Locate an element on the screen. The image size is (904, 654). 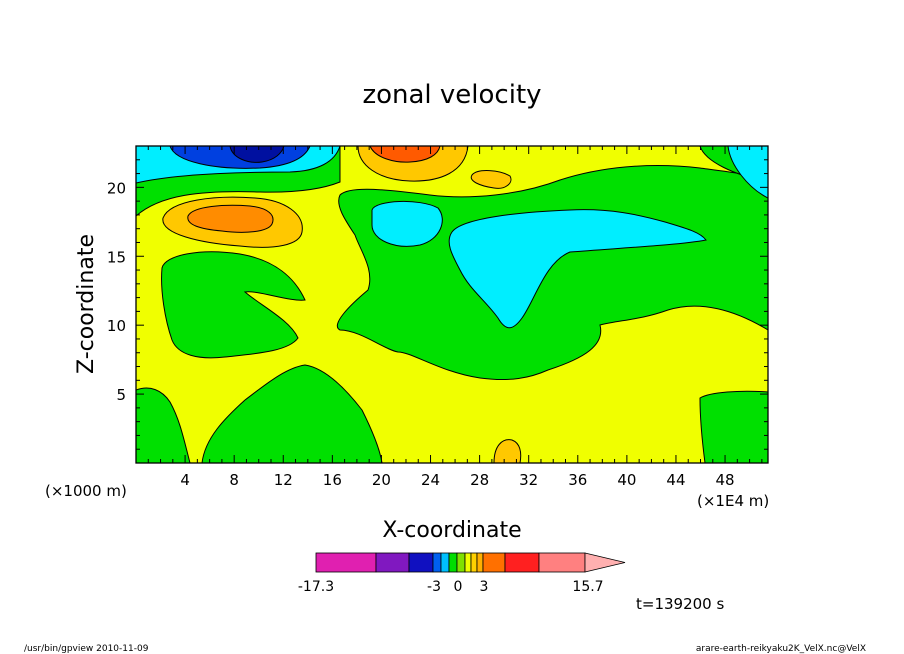
field-cyan-center-left is located at coordinates (407, 223).